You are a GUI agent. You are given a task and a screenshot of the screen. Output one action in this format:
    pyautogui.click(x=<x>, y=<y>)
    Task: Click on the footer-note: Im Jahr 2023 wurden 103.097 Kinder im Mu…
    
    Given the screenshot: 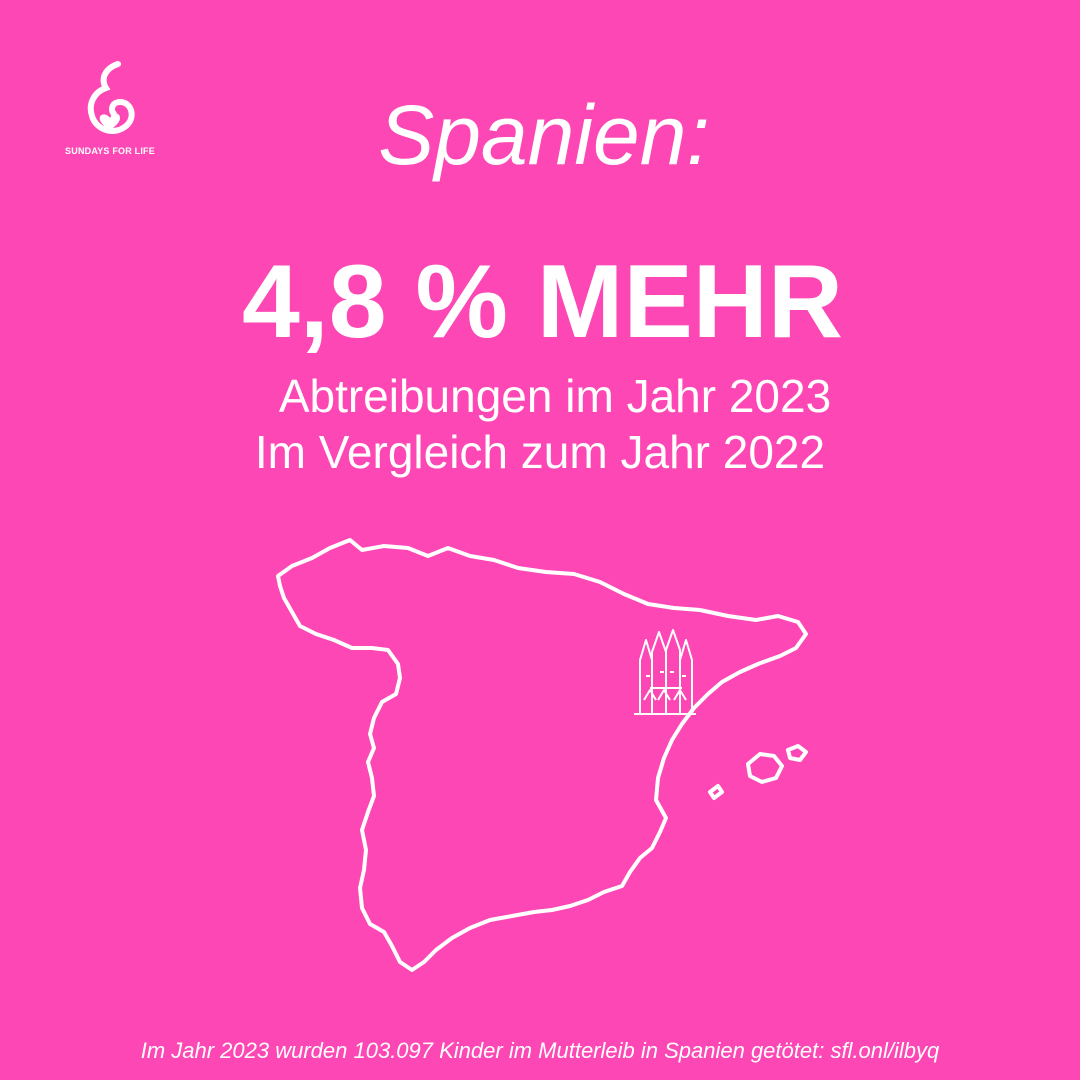 What is the action you would take?
    pyautogui.click(x=540, y=1050)
    